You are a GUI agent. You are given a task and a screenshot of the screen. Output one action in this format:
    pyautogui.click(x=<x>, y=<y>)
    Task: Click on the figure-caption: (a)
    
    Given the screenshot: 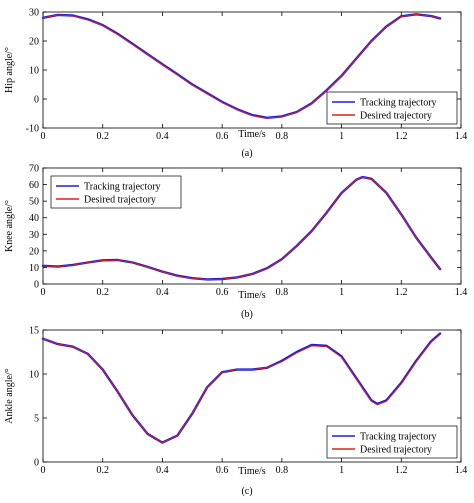 What is the action you would take?
    pyautogui.click(x=246, y=153)
    